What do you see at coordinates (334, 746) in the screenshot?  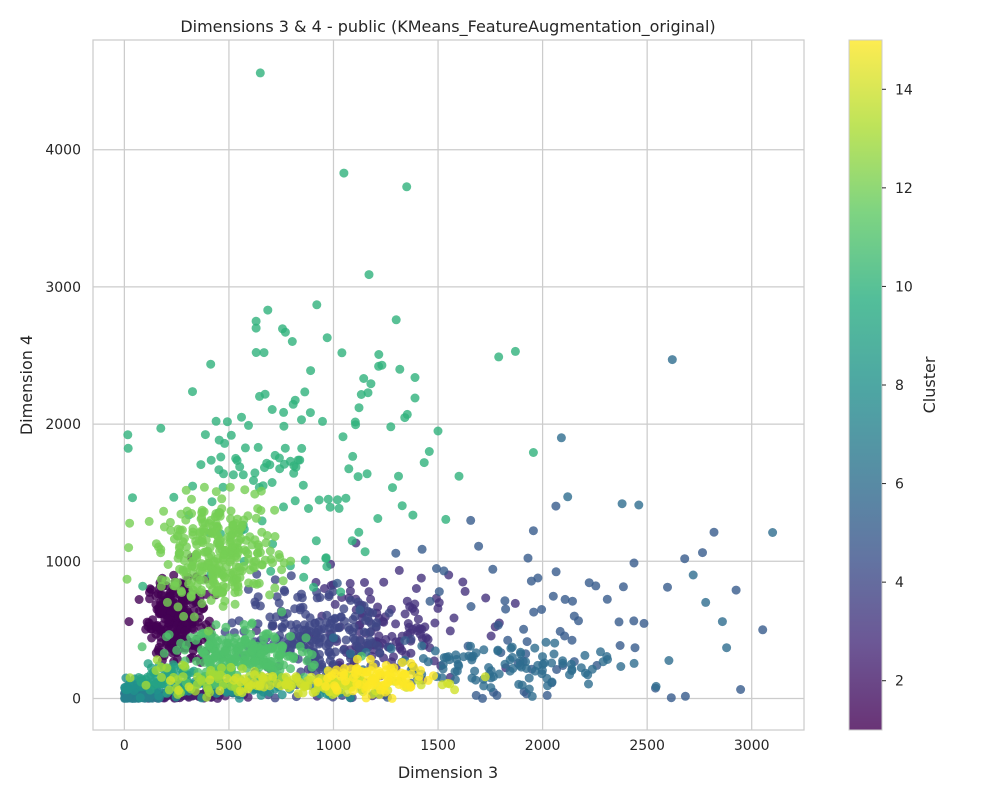 I see `x-tick-label: 1000` at bounding box center [334, 746].